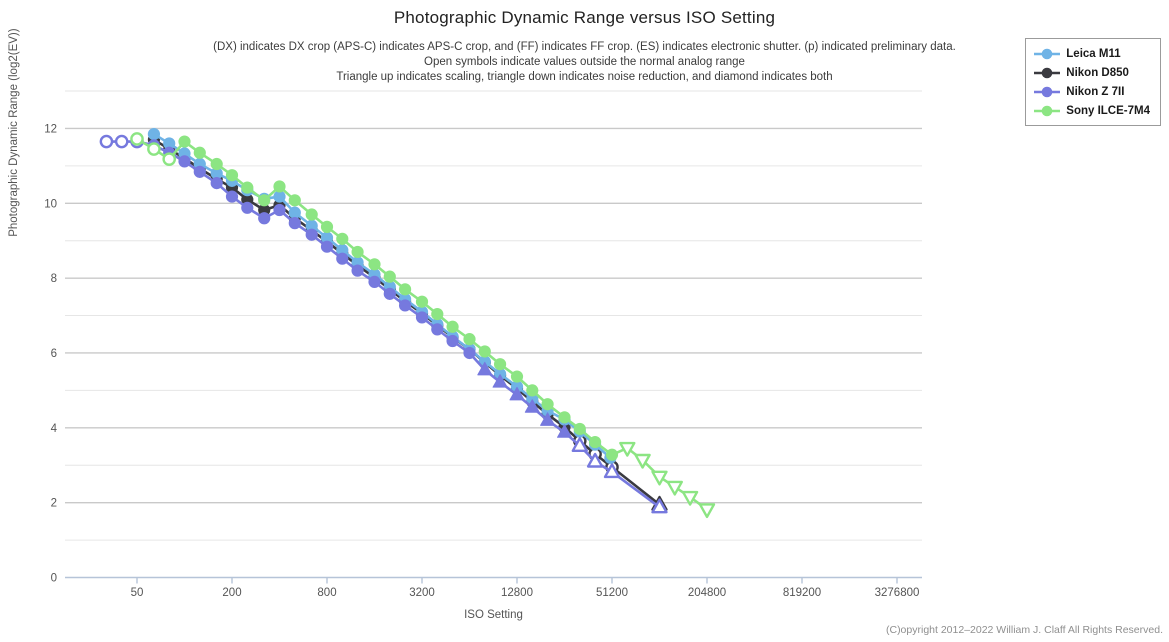  Describe the element at coordinates (1108, 110) in the screenshot. I see `legend-label: Sony ILCE-7M4` at that location.